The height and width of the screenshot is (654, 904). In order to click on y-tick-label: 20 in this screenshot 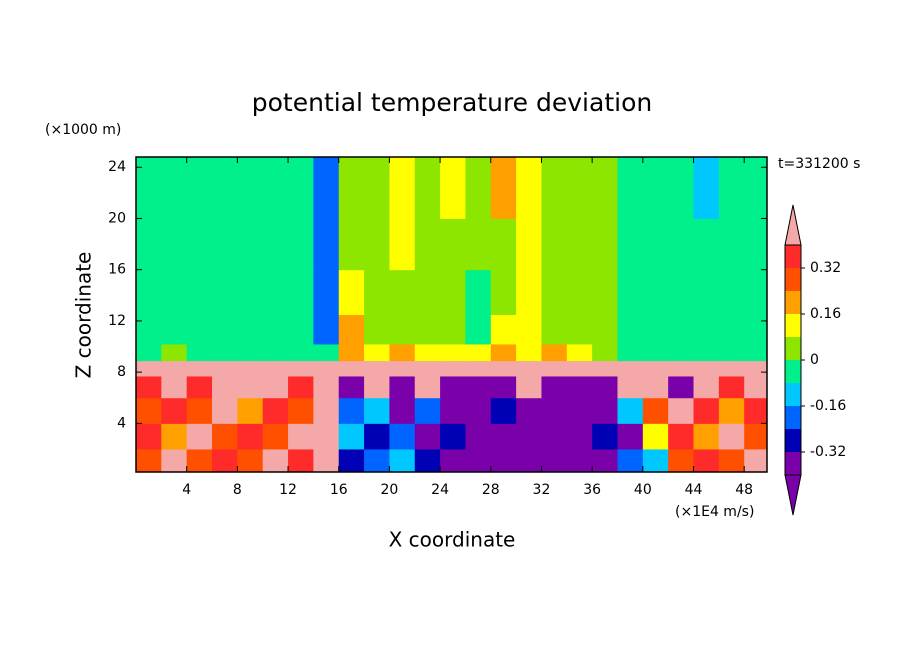, I will do `click(117, 218)`.